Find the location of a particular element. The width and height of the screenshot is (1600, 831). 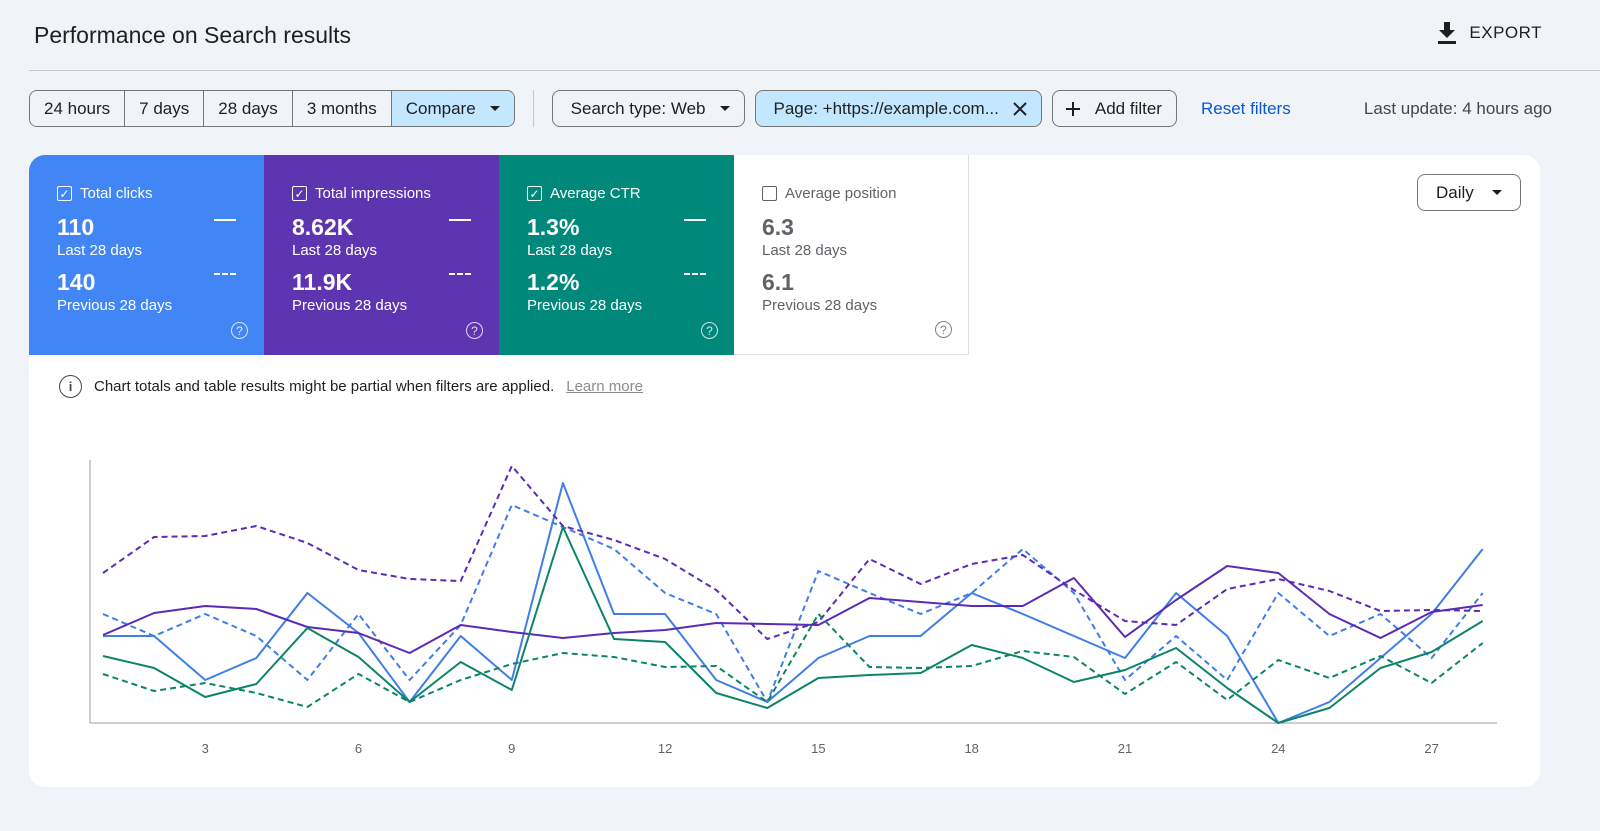

x-tick-label: 15 is located at coordinates (818, 748).